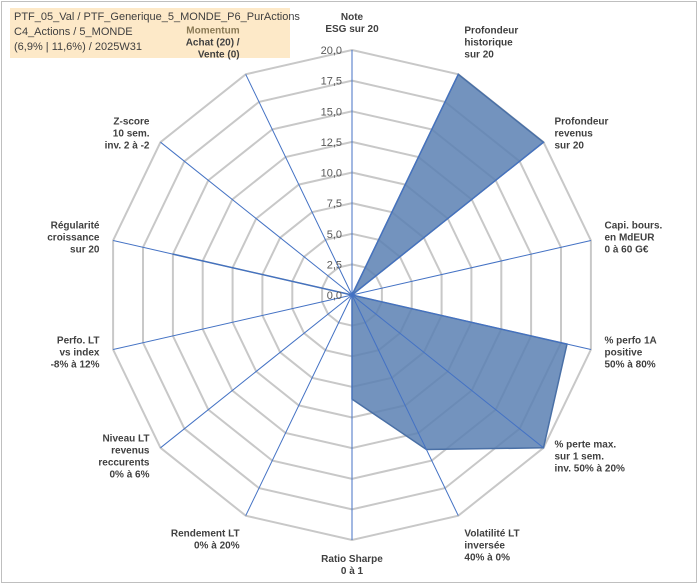  Describe the element at coordinates (124, 457) in the screenshot. I see `axis-label: Niveau LT revenus reccurents 0% à 6%` at that location.